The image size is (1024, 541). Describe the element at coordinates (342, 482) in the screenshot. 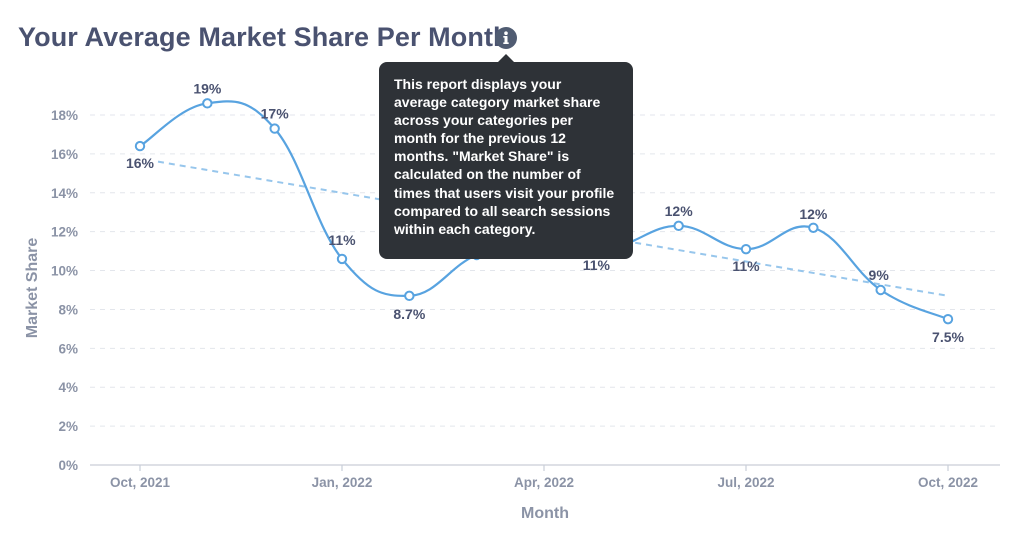

I see `x-tick-label: Jan, 2022` at that location.